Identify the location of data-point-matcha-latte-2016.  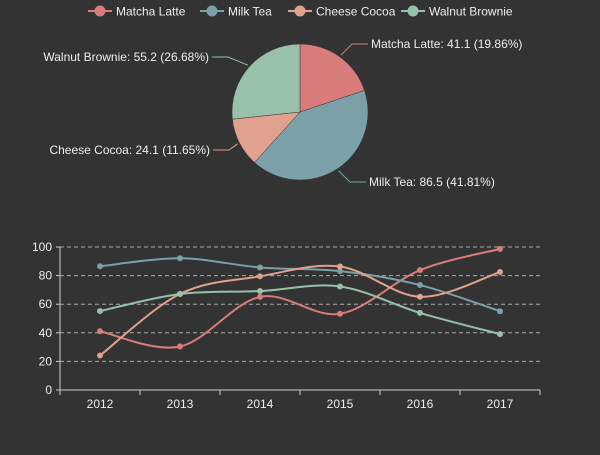
(420, 270).